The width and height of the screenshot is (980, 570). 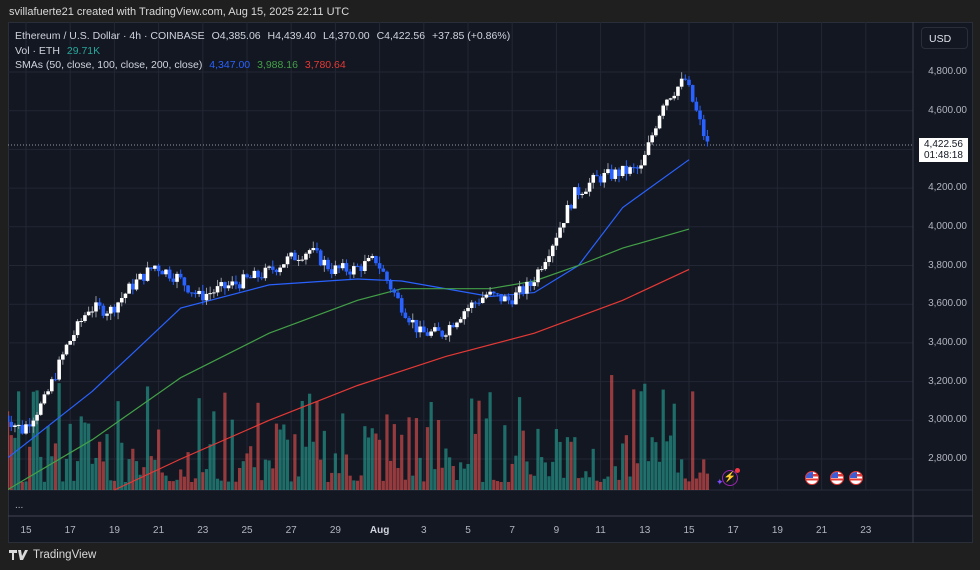 What do you see at coordinates (556, 530) in the screenshot?
I see `time-tick-label: 9` at bounding box center [556, 530].